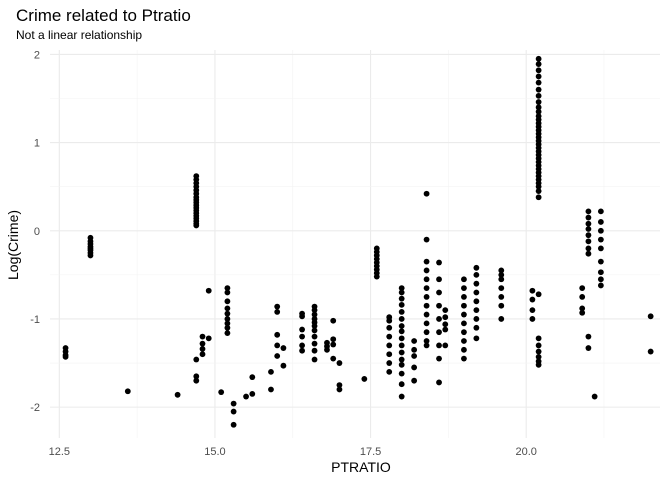 The image size is (672, 480). I want to click on y-axis-label: Log(Crime), so click(13, 245).